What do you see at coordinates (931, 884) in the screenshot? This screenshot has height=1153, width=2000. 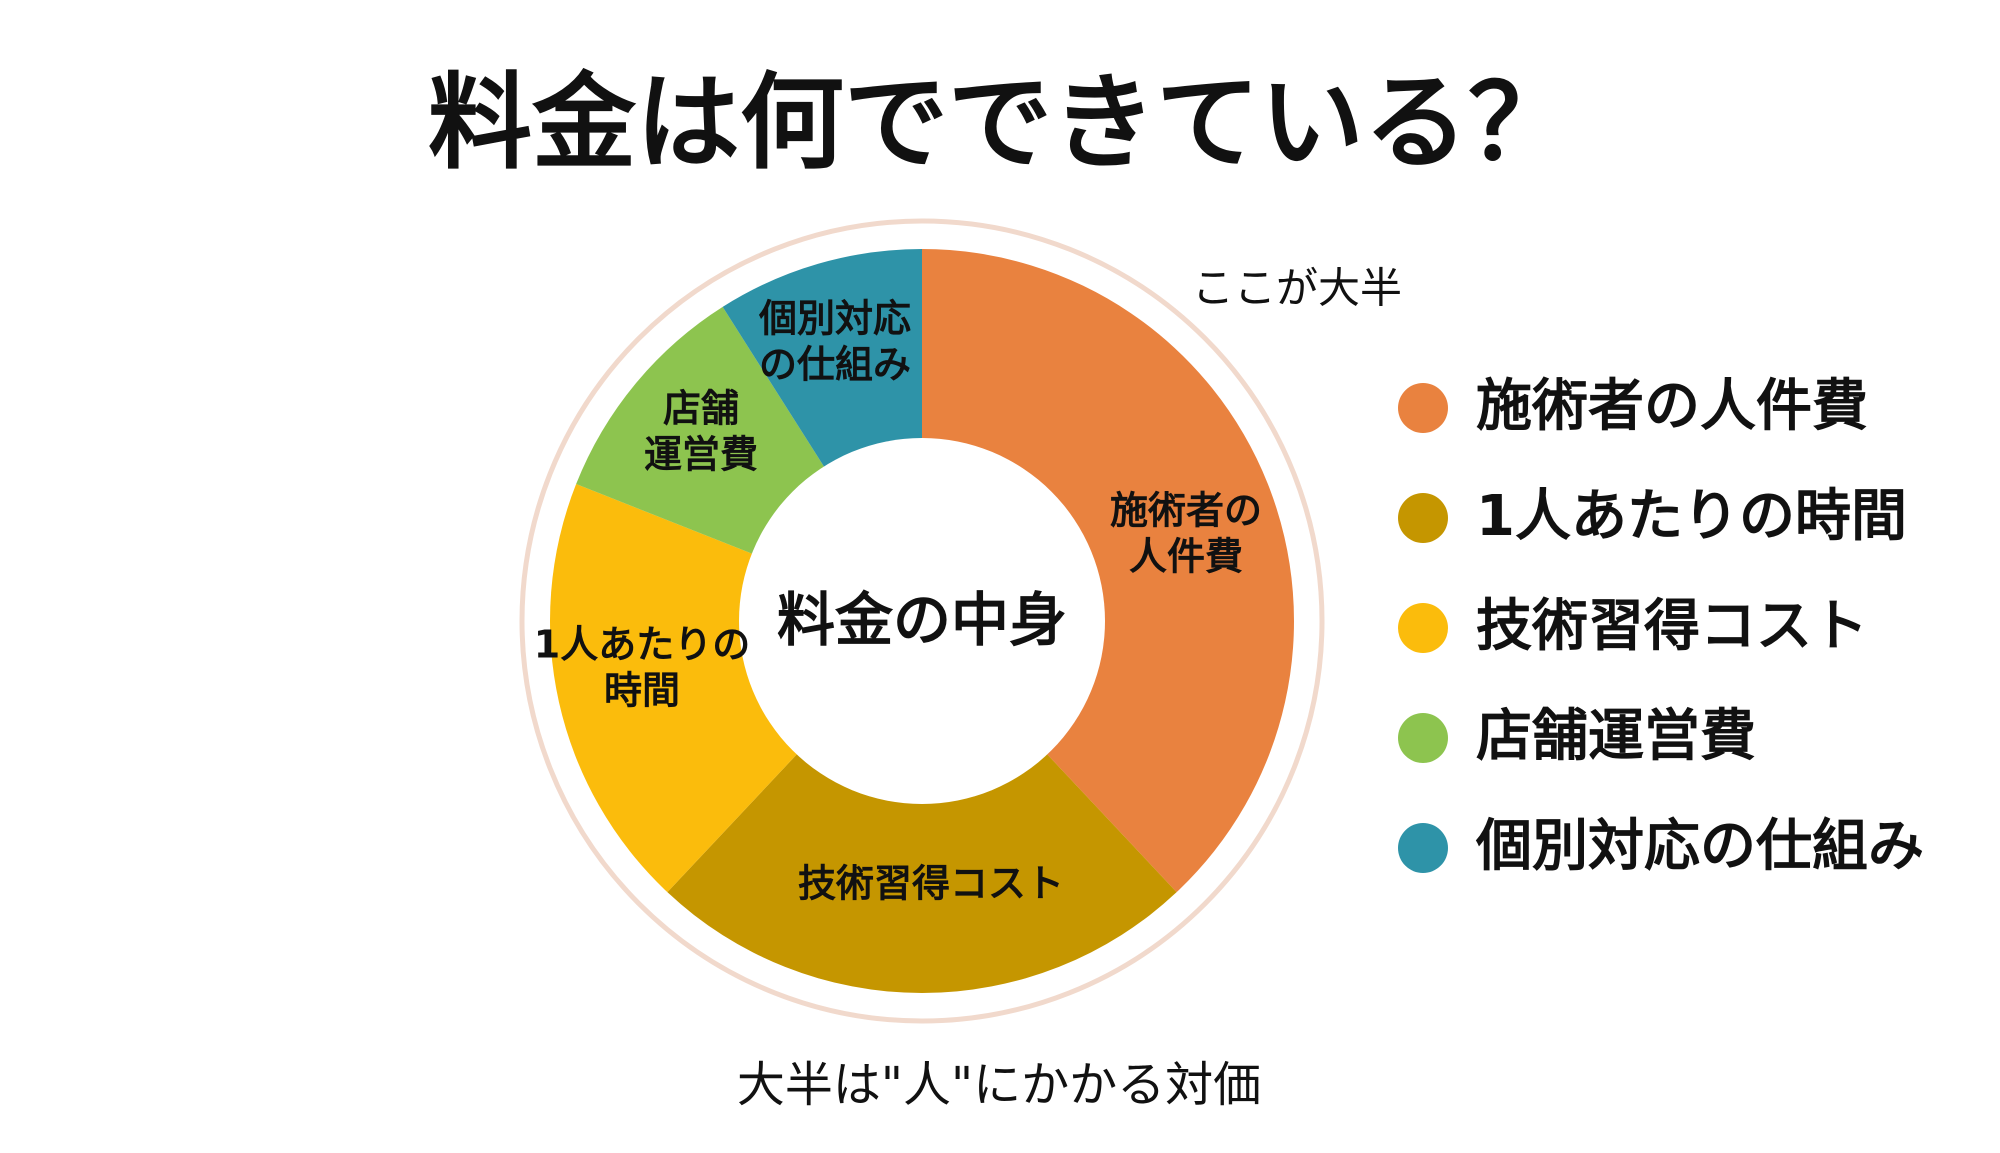 I see `slice-label: 技術習得コスト` at bounding box center [931, 884].